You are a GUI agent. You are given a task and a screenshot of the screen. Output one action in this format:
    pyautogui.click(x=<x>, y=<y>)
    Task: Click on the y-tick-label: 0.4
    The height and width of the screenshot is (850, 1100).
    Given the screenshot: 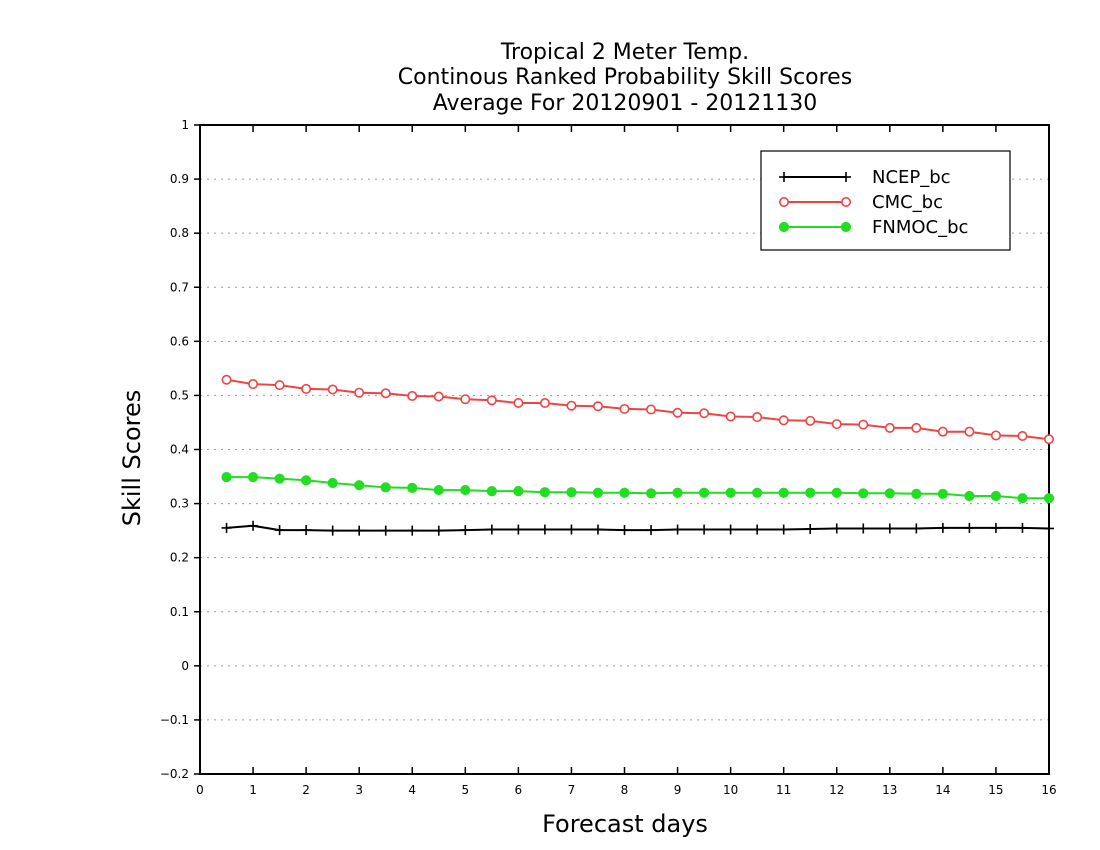 What is the action you would take?
    pyautogui.click(x=179, y=450)
    